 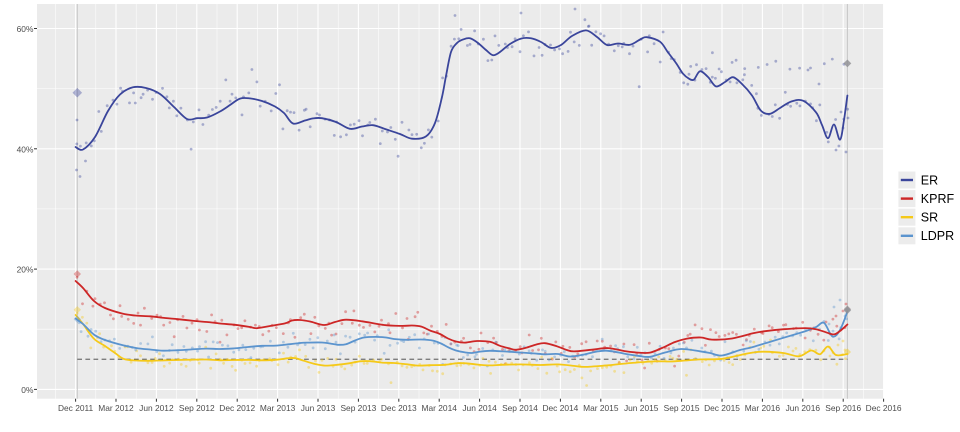 What do you see at coordinates (641, 408) in the screenshot?
I see `svg-text: Jun 2015` at bounding box center [641, 408].